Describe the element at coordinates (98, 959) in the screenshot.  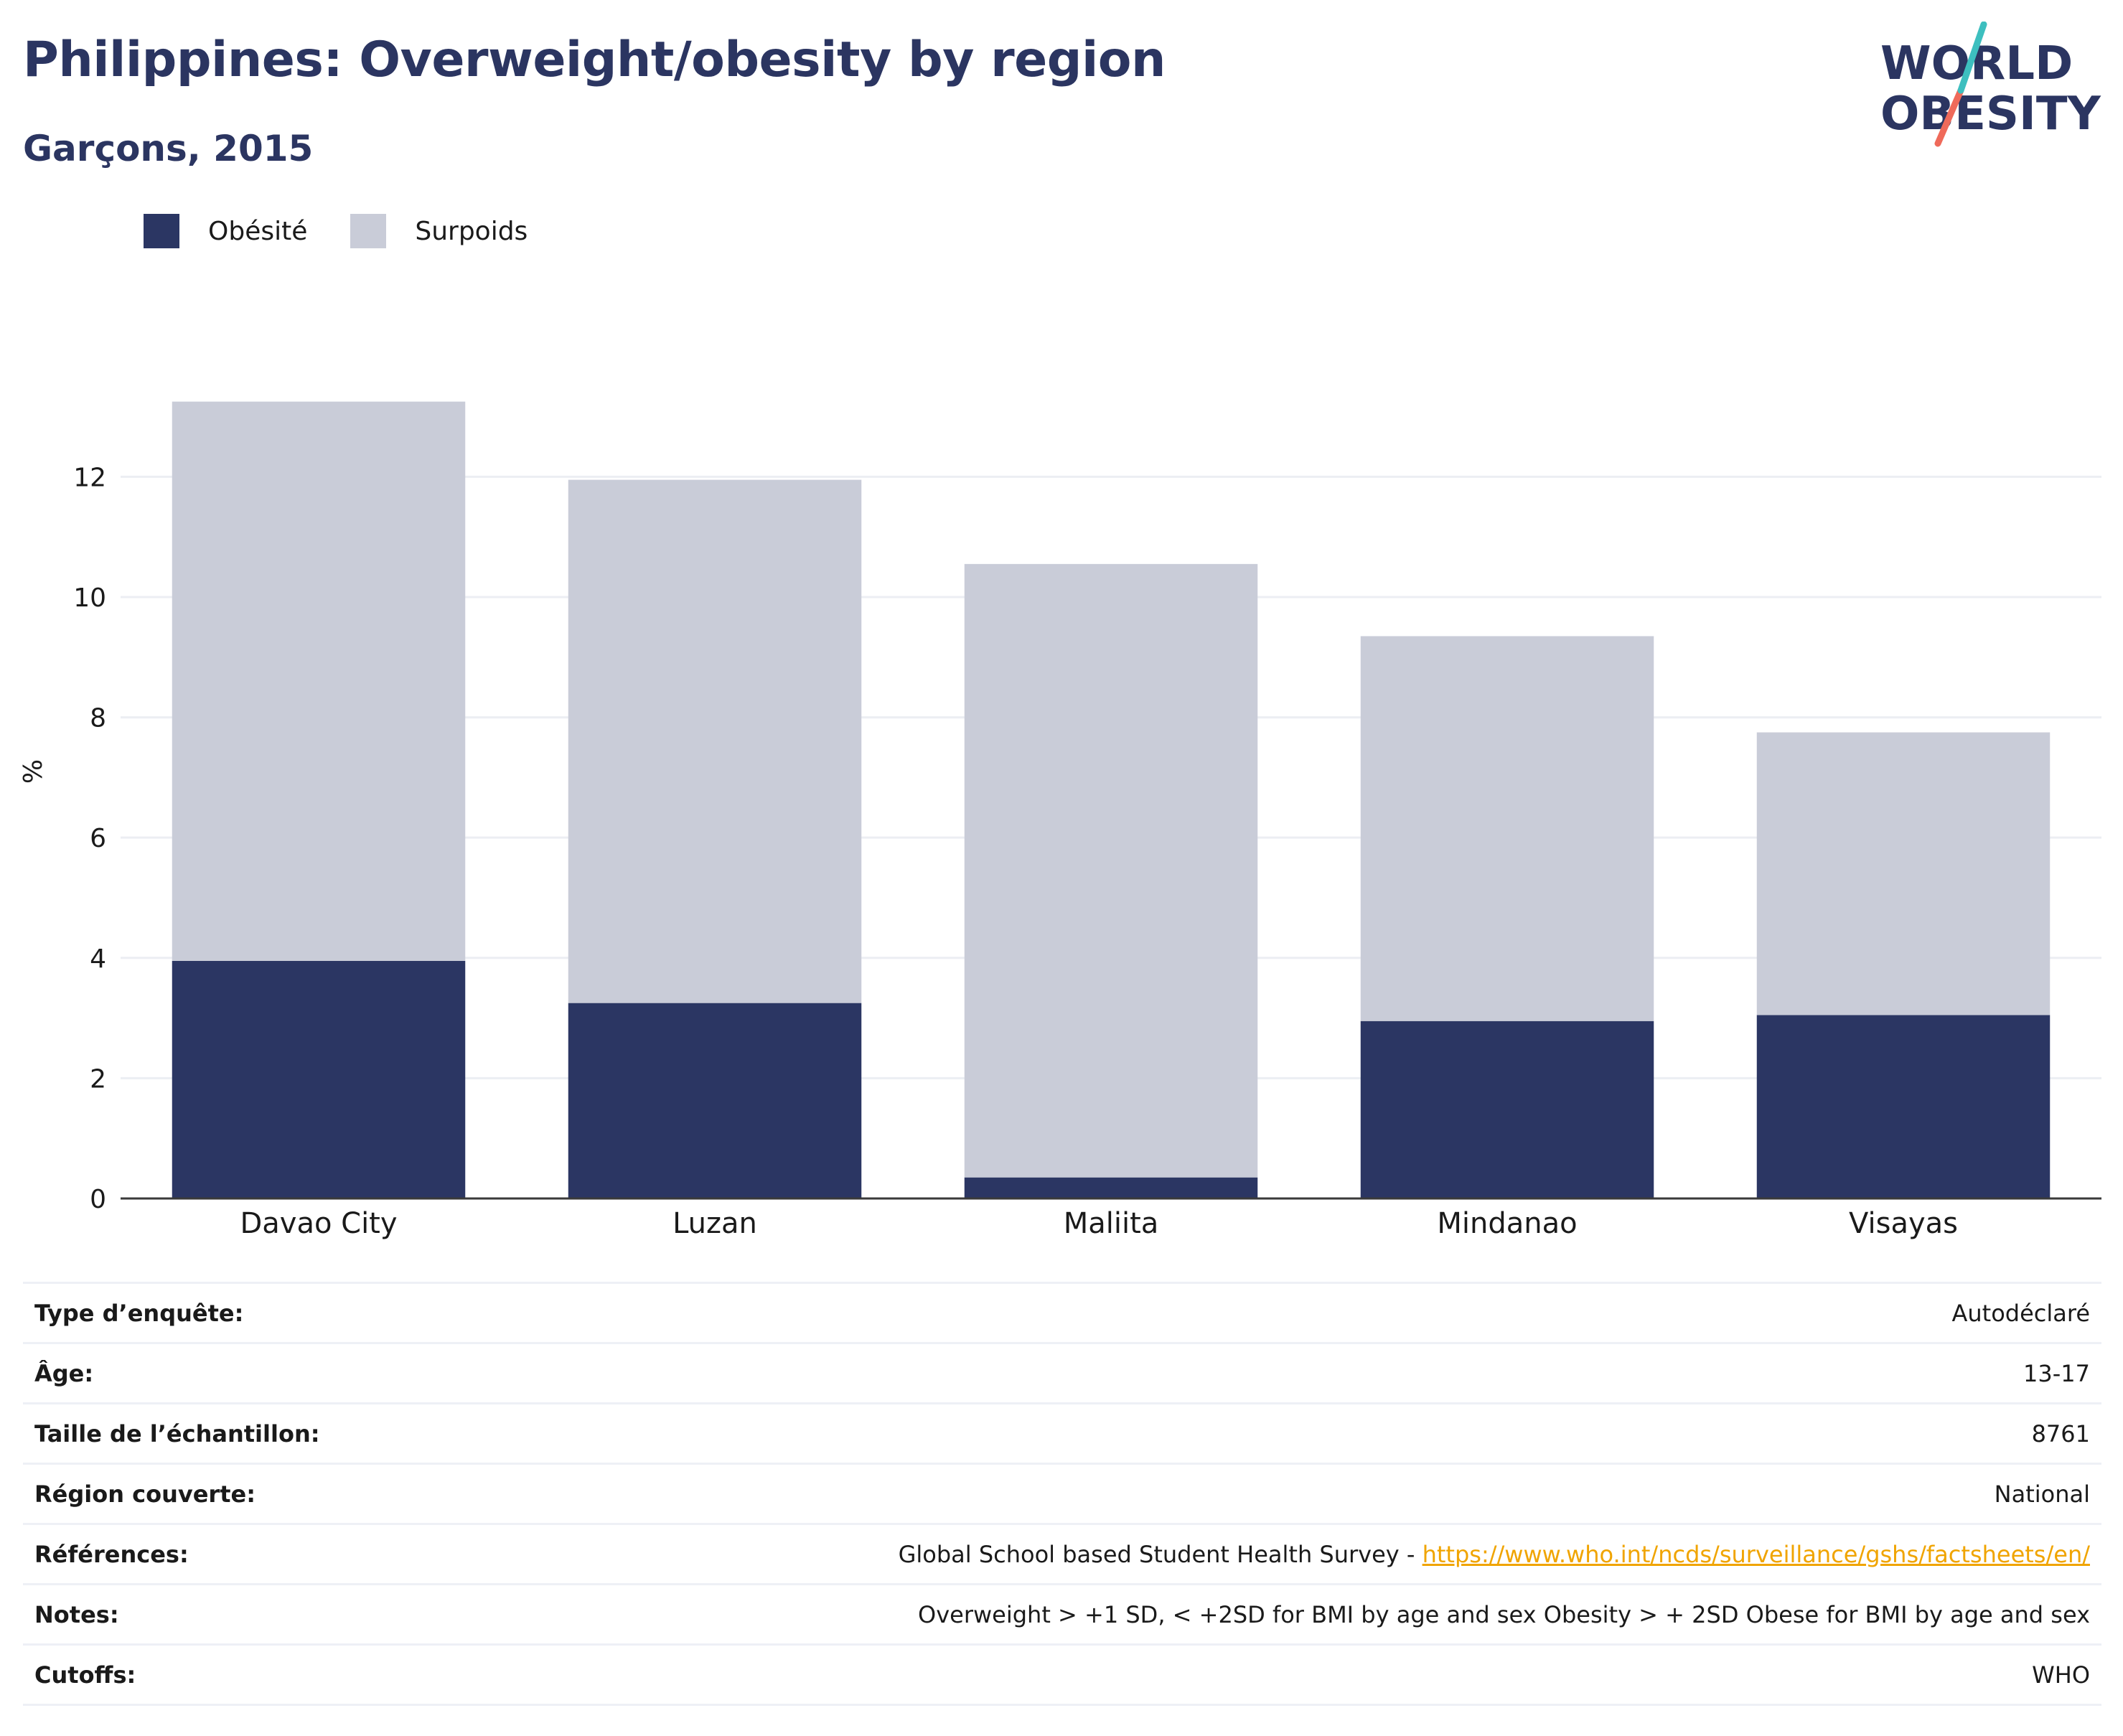
I see `y-tick-label: 4` at that location.